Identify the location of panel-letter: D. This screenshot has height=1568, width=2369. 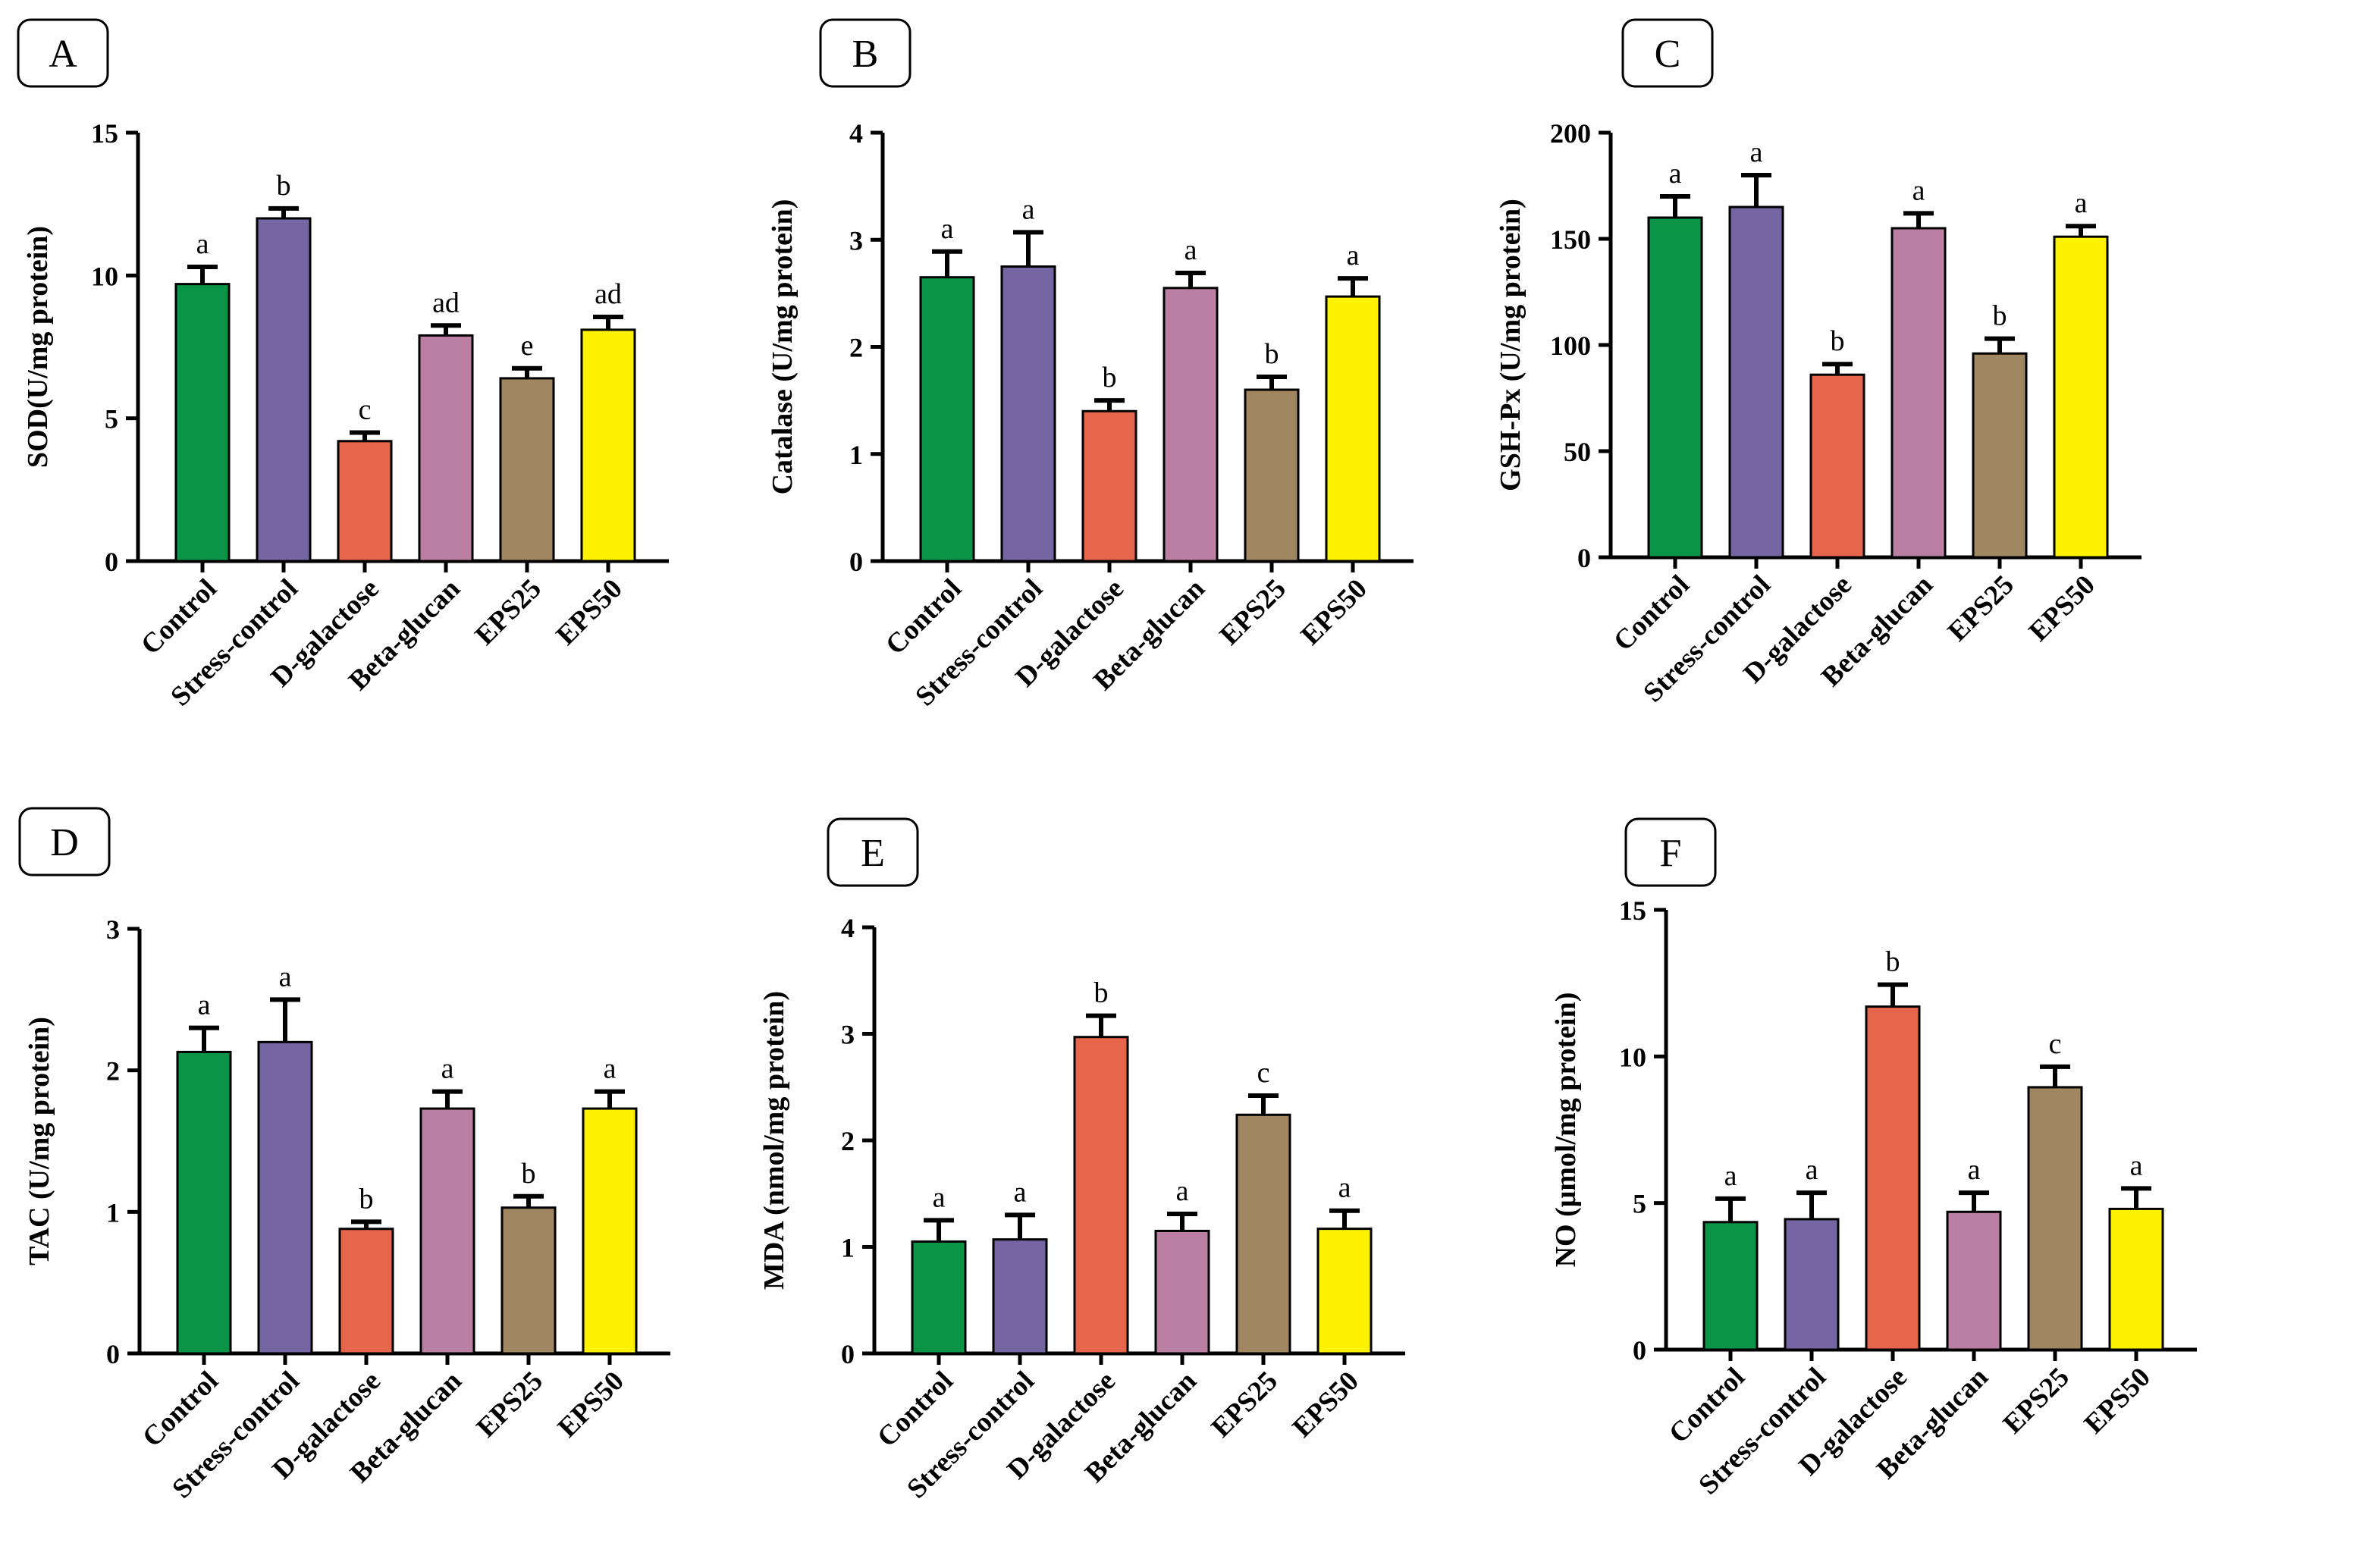
(64, 843).